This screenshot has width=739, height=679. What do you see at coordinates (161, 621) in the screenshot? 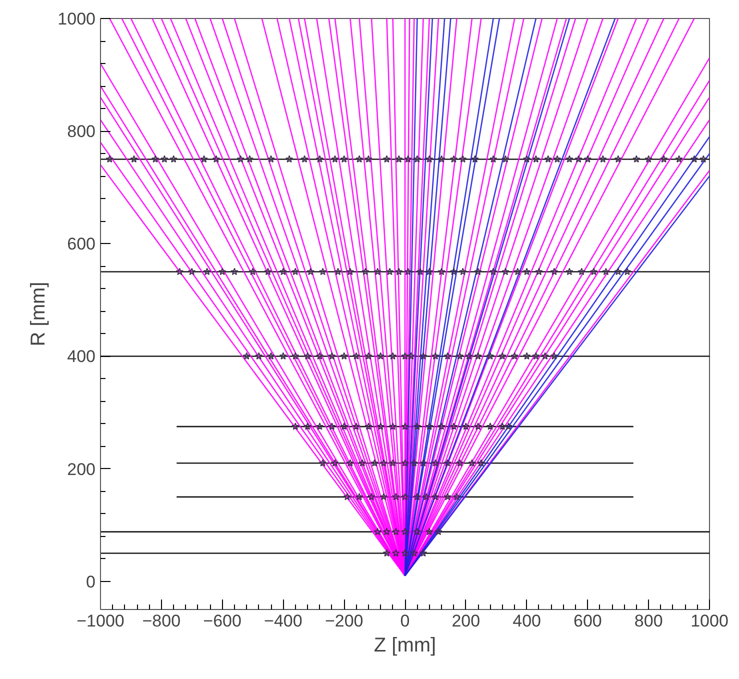
I see `x-tick-label: −800` at bounding box center [161, 621].